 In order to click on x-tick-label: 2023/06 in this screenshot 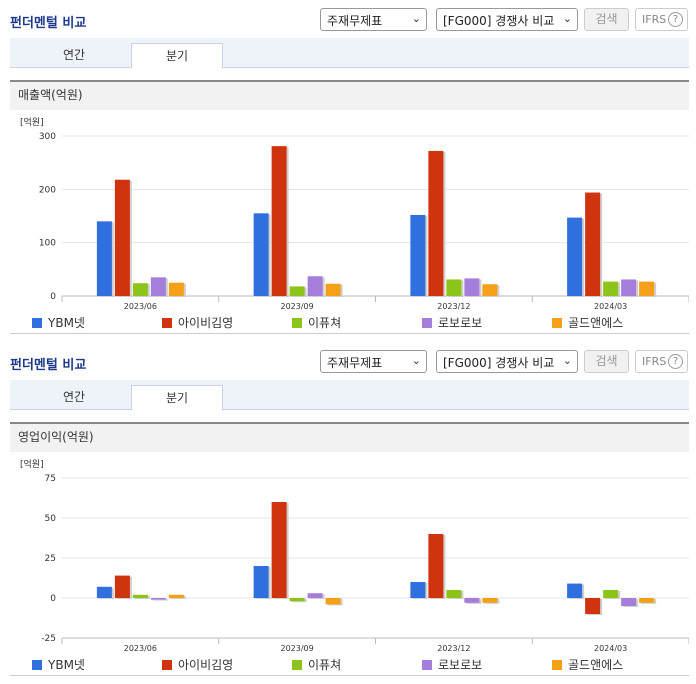, I will do `click(140, 648)`.